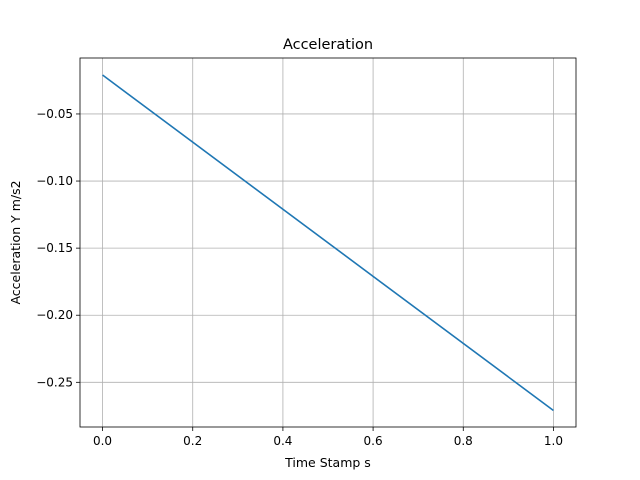 The height and width of the screenshot is (480, 640). What do you see at coordinates (54, 248) in the screenshot?
I see `y-tick-label: −0.15` at bounding box center [54, 248].